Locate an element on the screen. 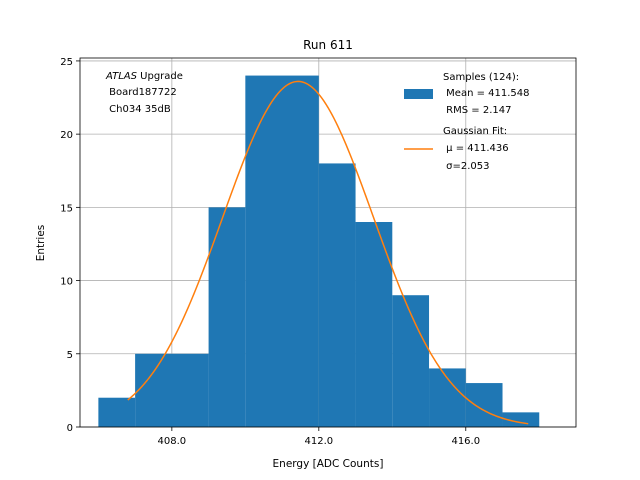 This screenshot has height=480, width=640. y-axis-title: Entries is located at coordinates (41, 243).